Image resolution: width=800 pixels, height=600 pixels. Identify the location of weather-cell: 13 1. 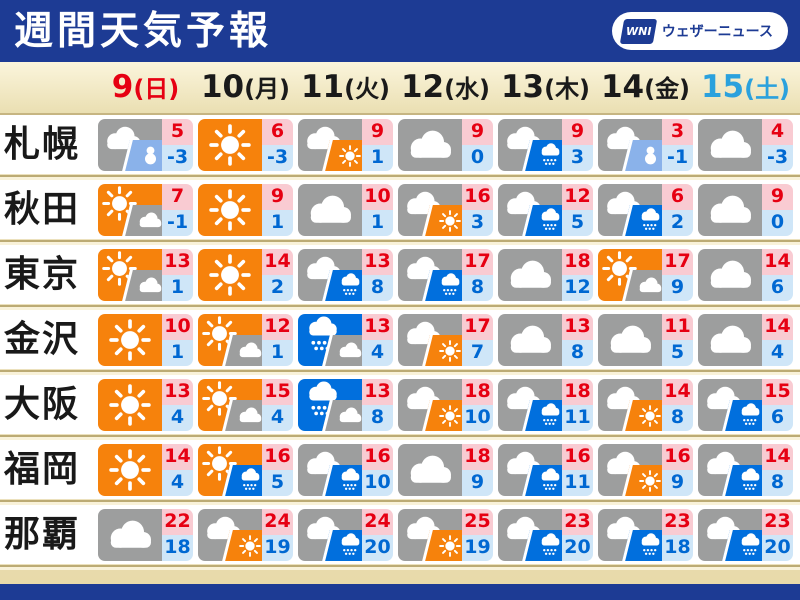
(145, 274).